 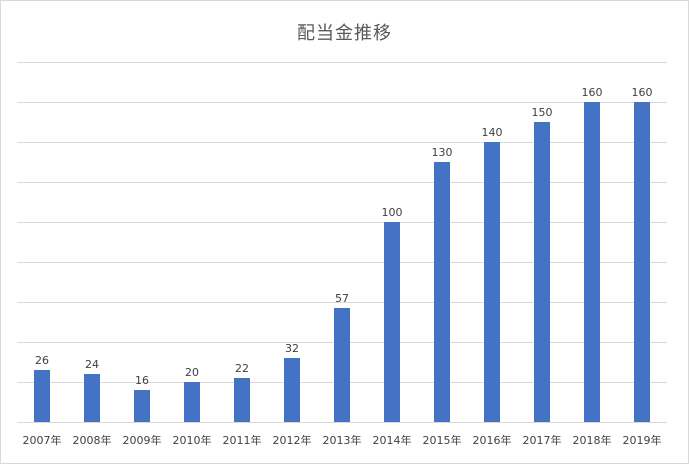 What do you see at coordinates (142, 380) in the screenshot?
I see `data-label: 16` at bounding box center [142, 380].